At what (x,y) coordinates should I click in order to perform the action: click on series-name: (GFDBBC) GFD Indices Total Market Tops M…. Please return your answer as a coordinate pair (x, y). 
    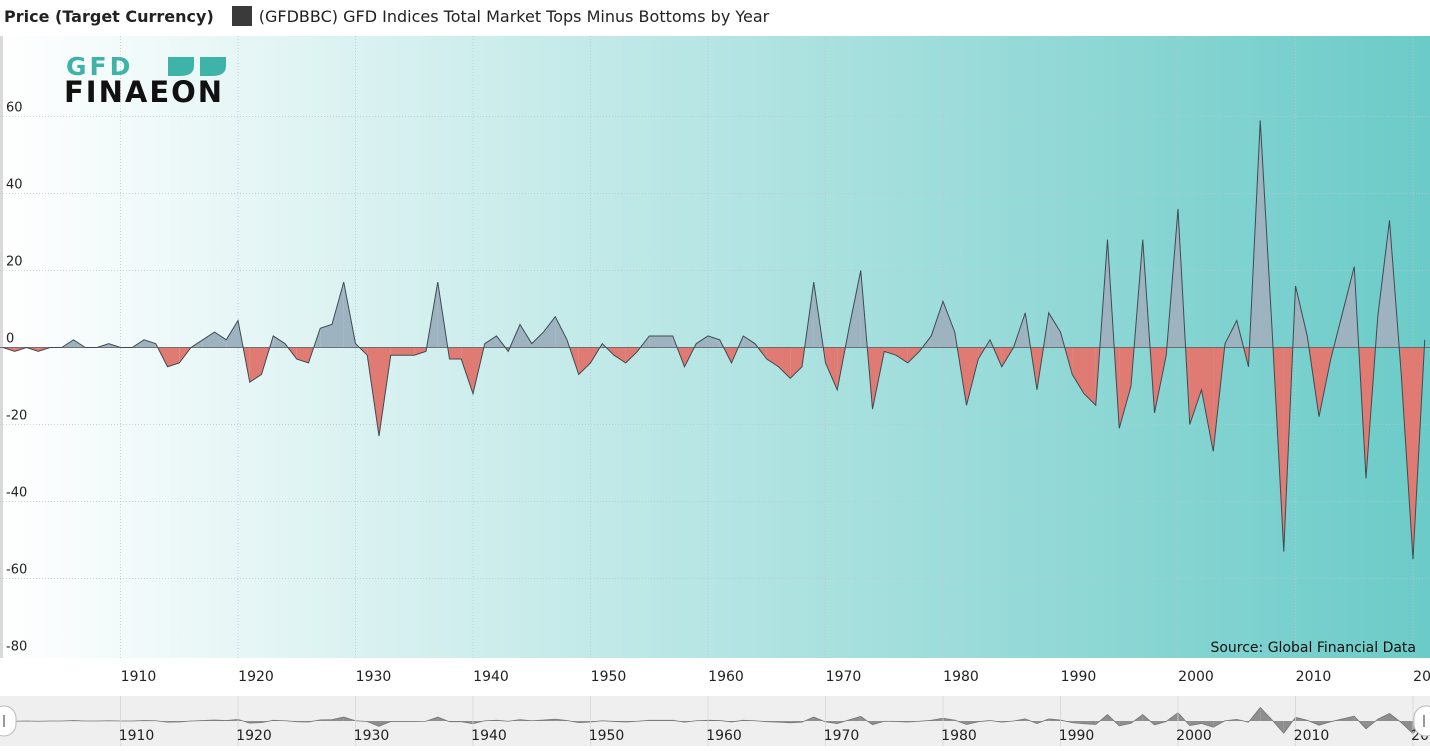
    Looking at the image, I should click on (514, 16).